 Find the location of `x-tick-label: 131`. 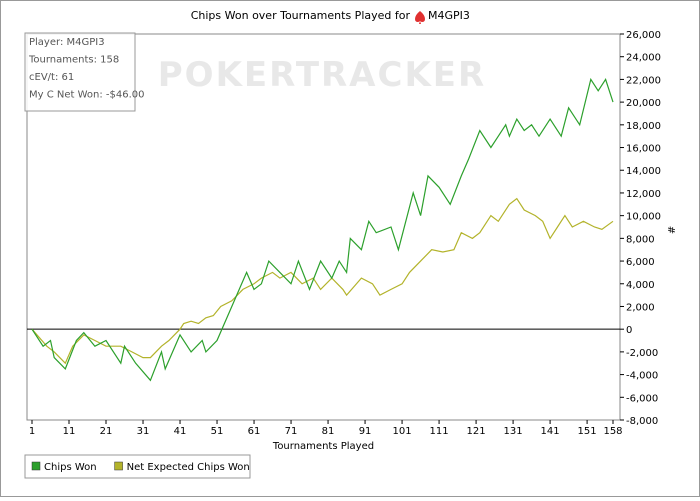

x-tick-label: 131 is located at coordinates (513, 431).